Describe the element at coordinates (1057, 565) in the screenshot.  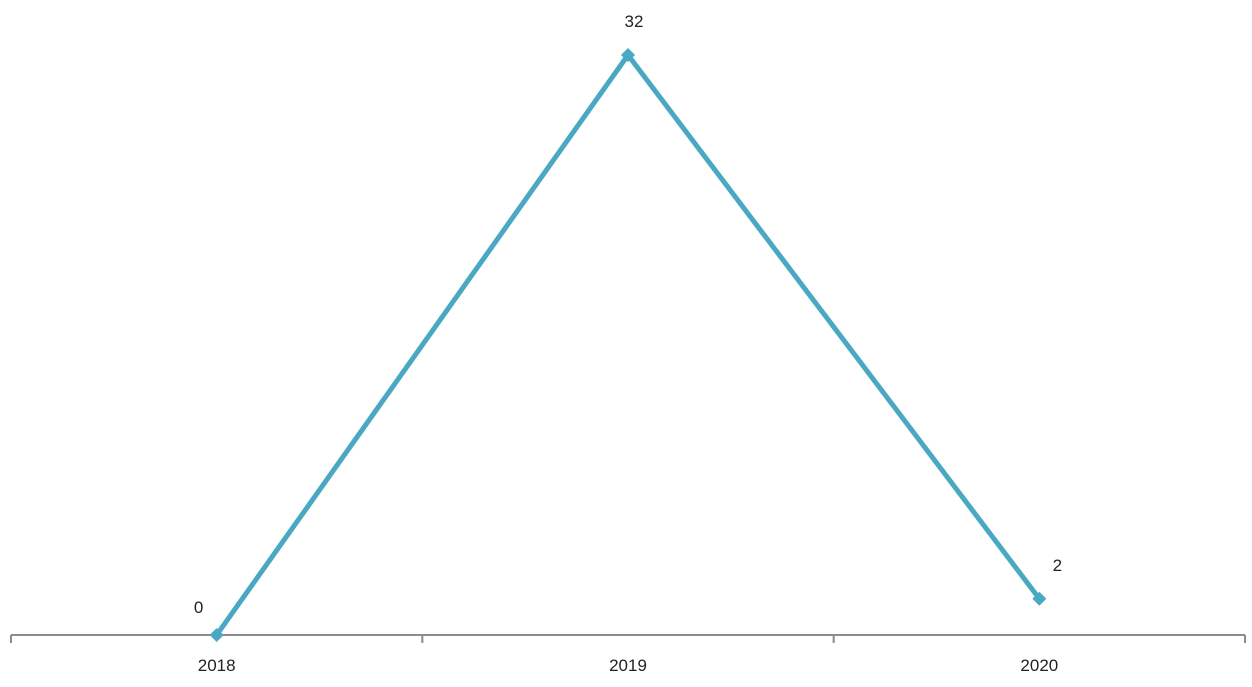
I see `data-label-2020: 2` at that location.